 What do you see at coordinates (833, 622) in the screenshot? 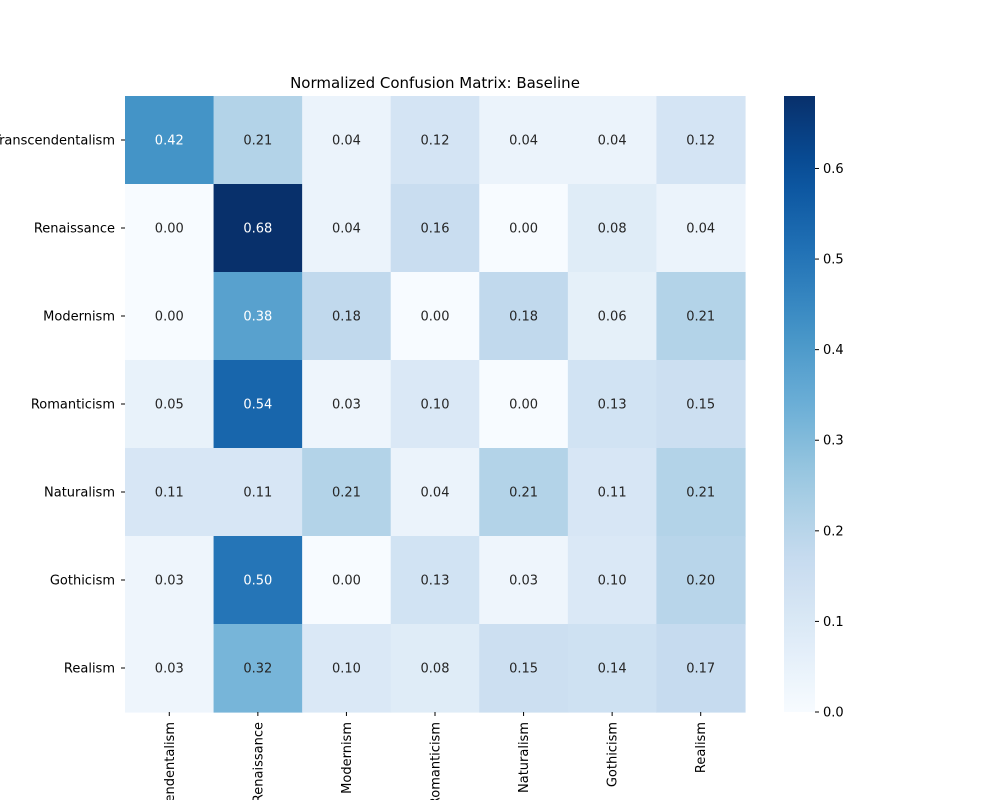
I see `colorbar-tick-label: 0.1` at bounding box center [833, 622].